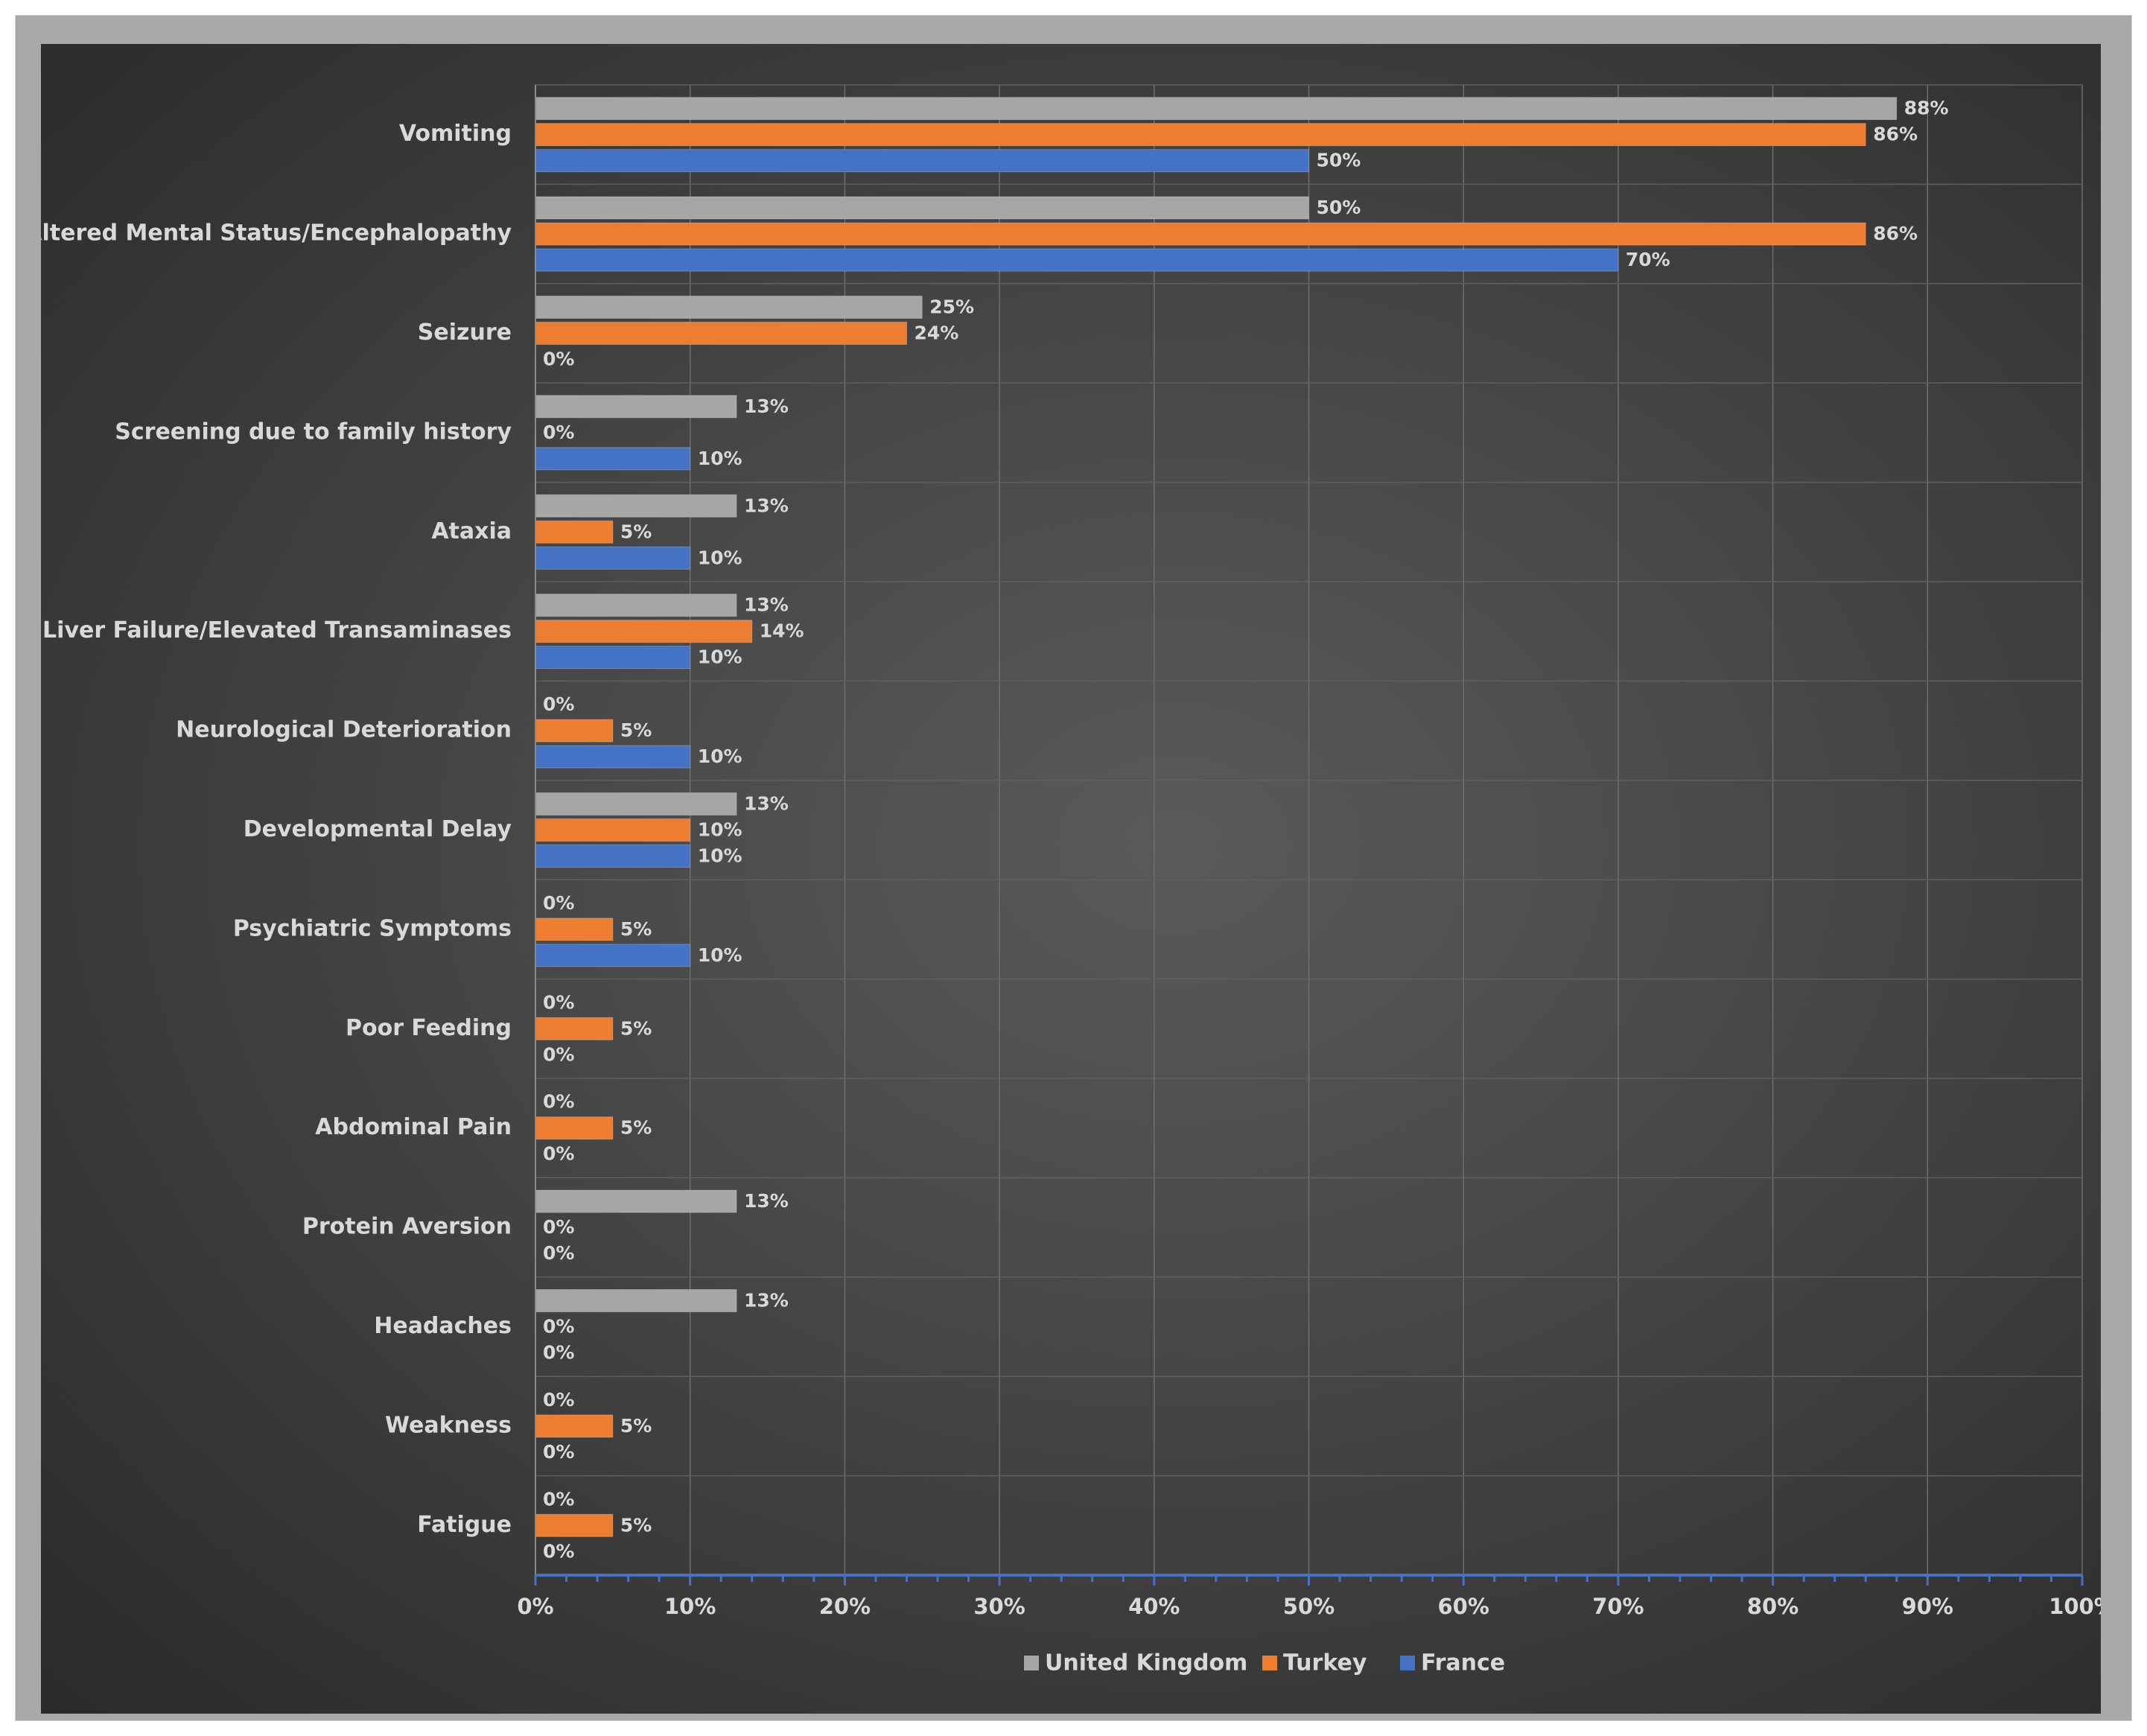 The width and height of the screenshot is (2147, 1736). I want to click on x-tick-label: 0%, so click(535, 1606).